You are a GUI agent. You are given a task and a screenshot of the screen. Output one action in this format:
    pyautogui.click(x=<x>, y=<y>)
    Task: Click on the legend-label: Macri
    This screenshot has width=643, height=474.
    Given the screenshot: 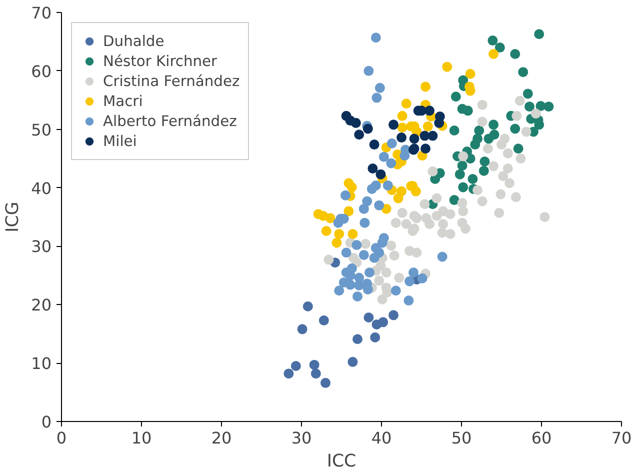 What is the action you would take?
    pyautogui.click(x=123, y=101)
    